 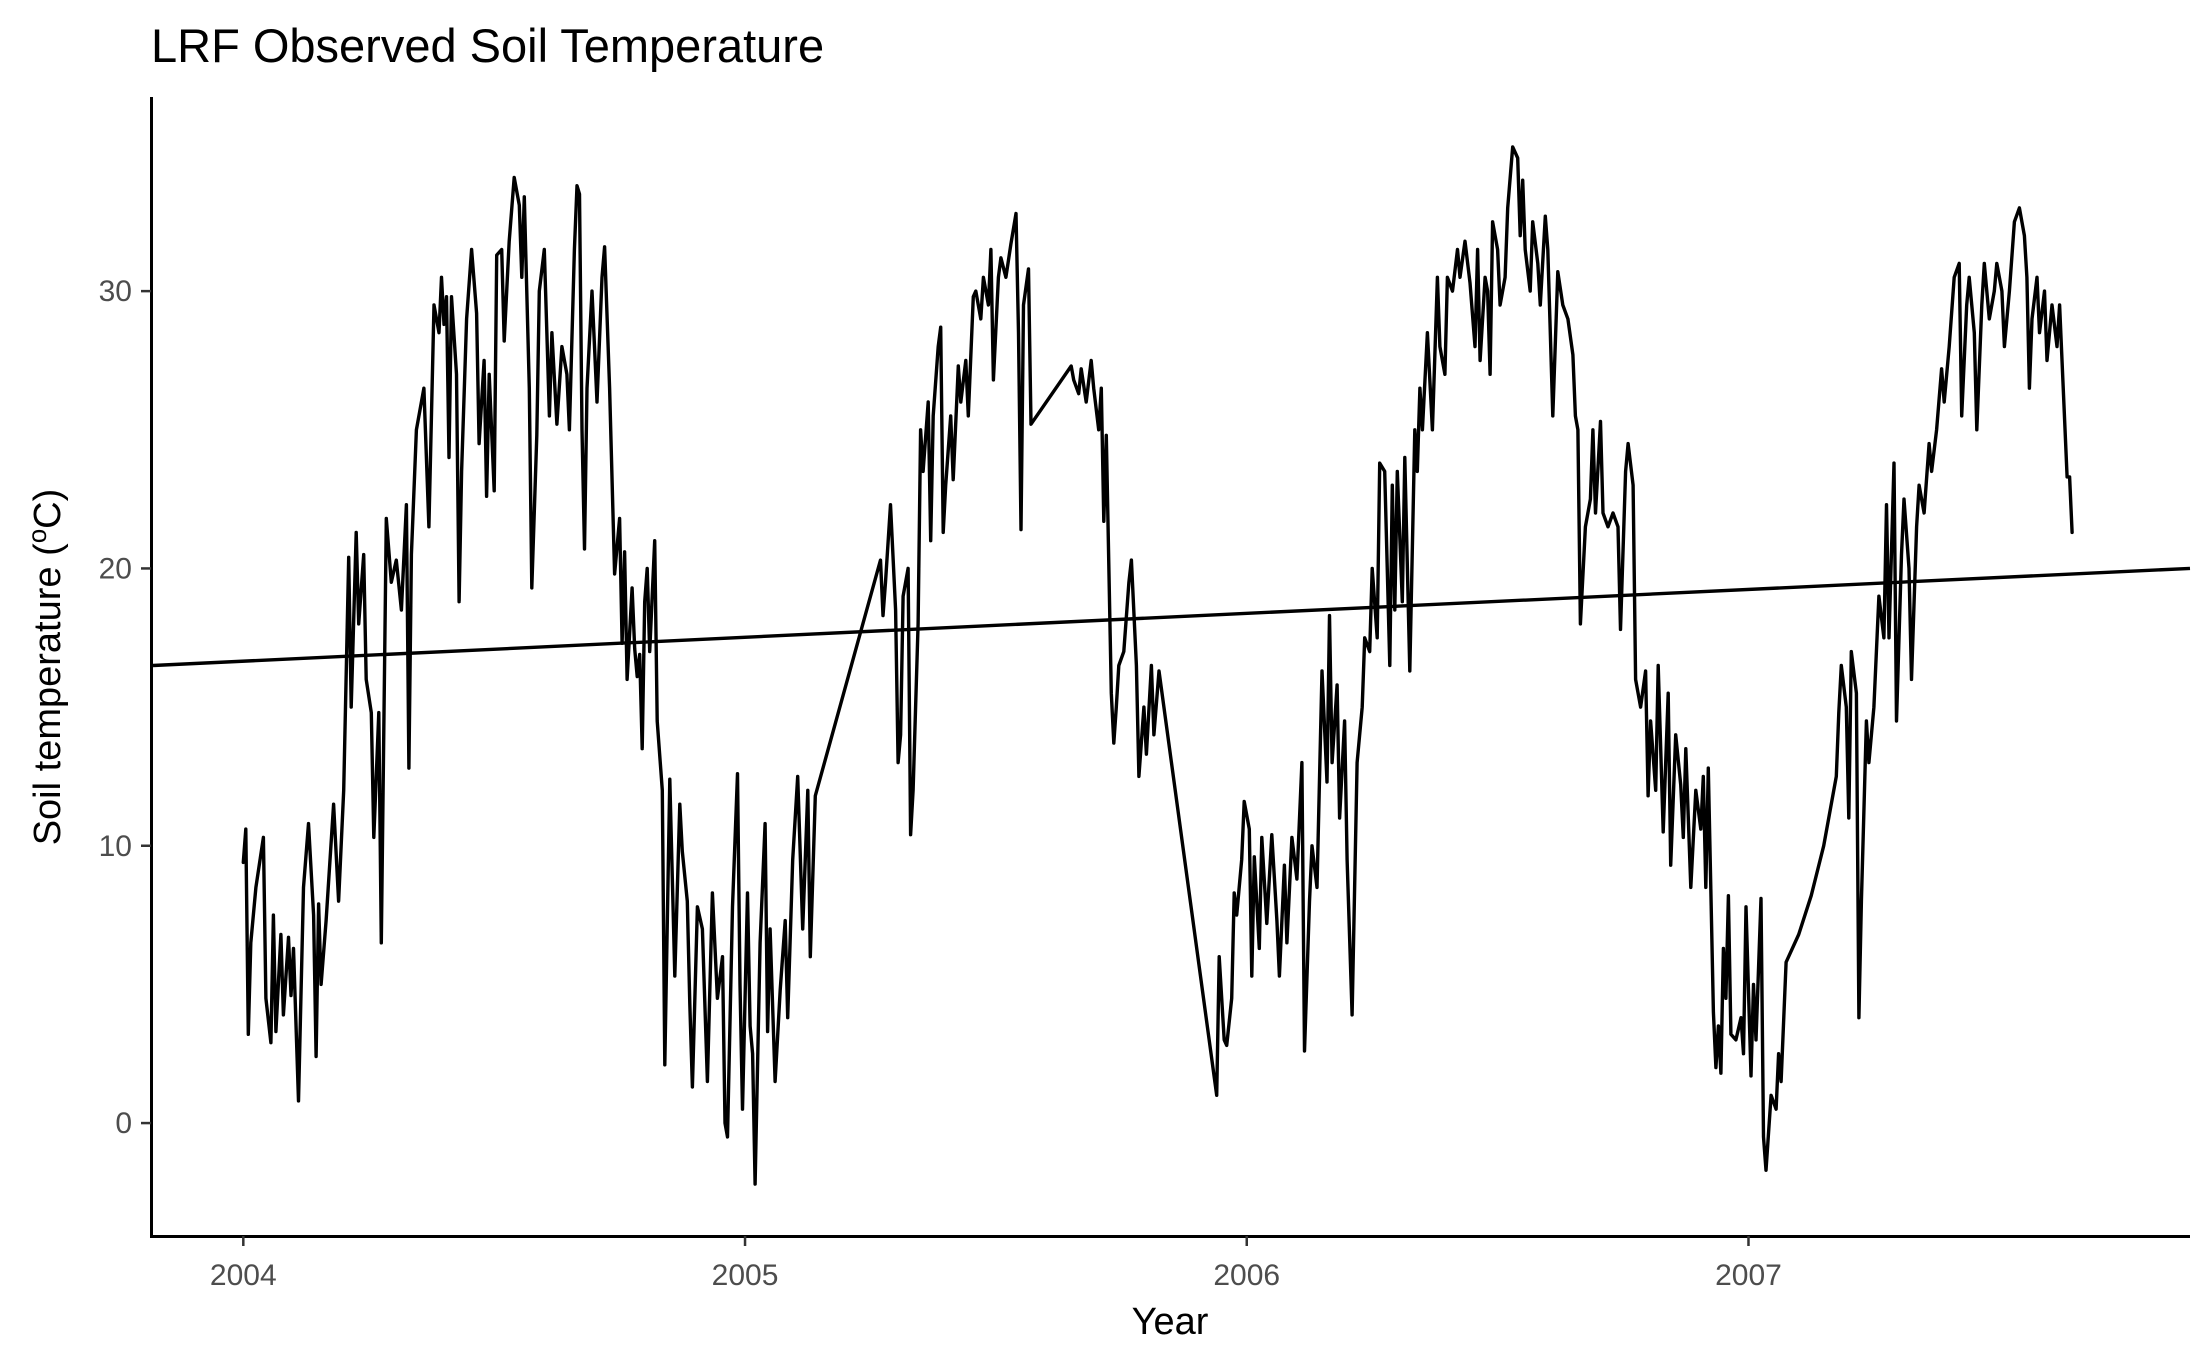 I want to click on y-axis-title-main: Soil temperature (, so click(x=48, y=694).